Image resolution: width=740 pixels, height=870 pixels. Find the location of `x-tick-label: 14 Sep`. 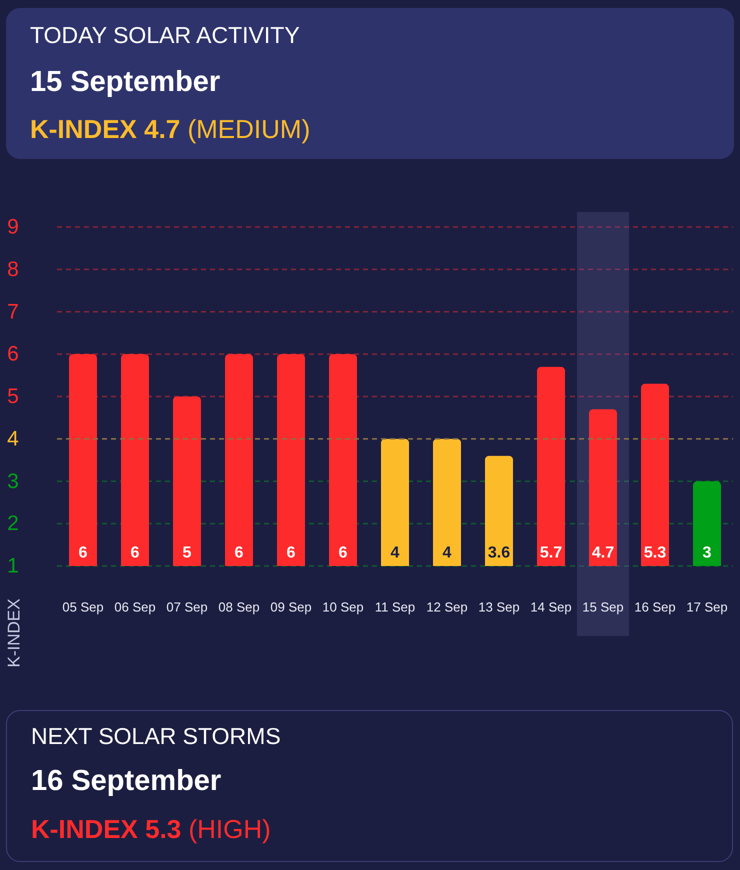

x-tick-label: 14 Sep is located at coordinates (551, 607).